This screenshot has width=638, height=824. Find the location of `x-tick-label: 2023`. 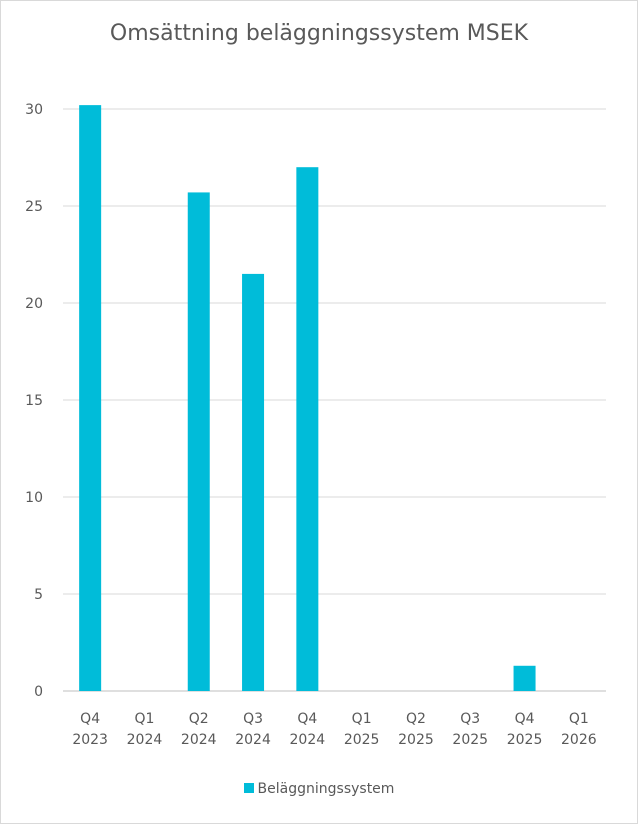

x-tick-label: 2023 is located at coordinates (90, 740).